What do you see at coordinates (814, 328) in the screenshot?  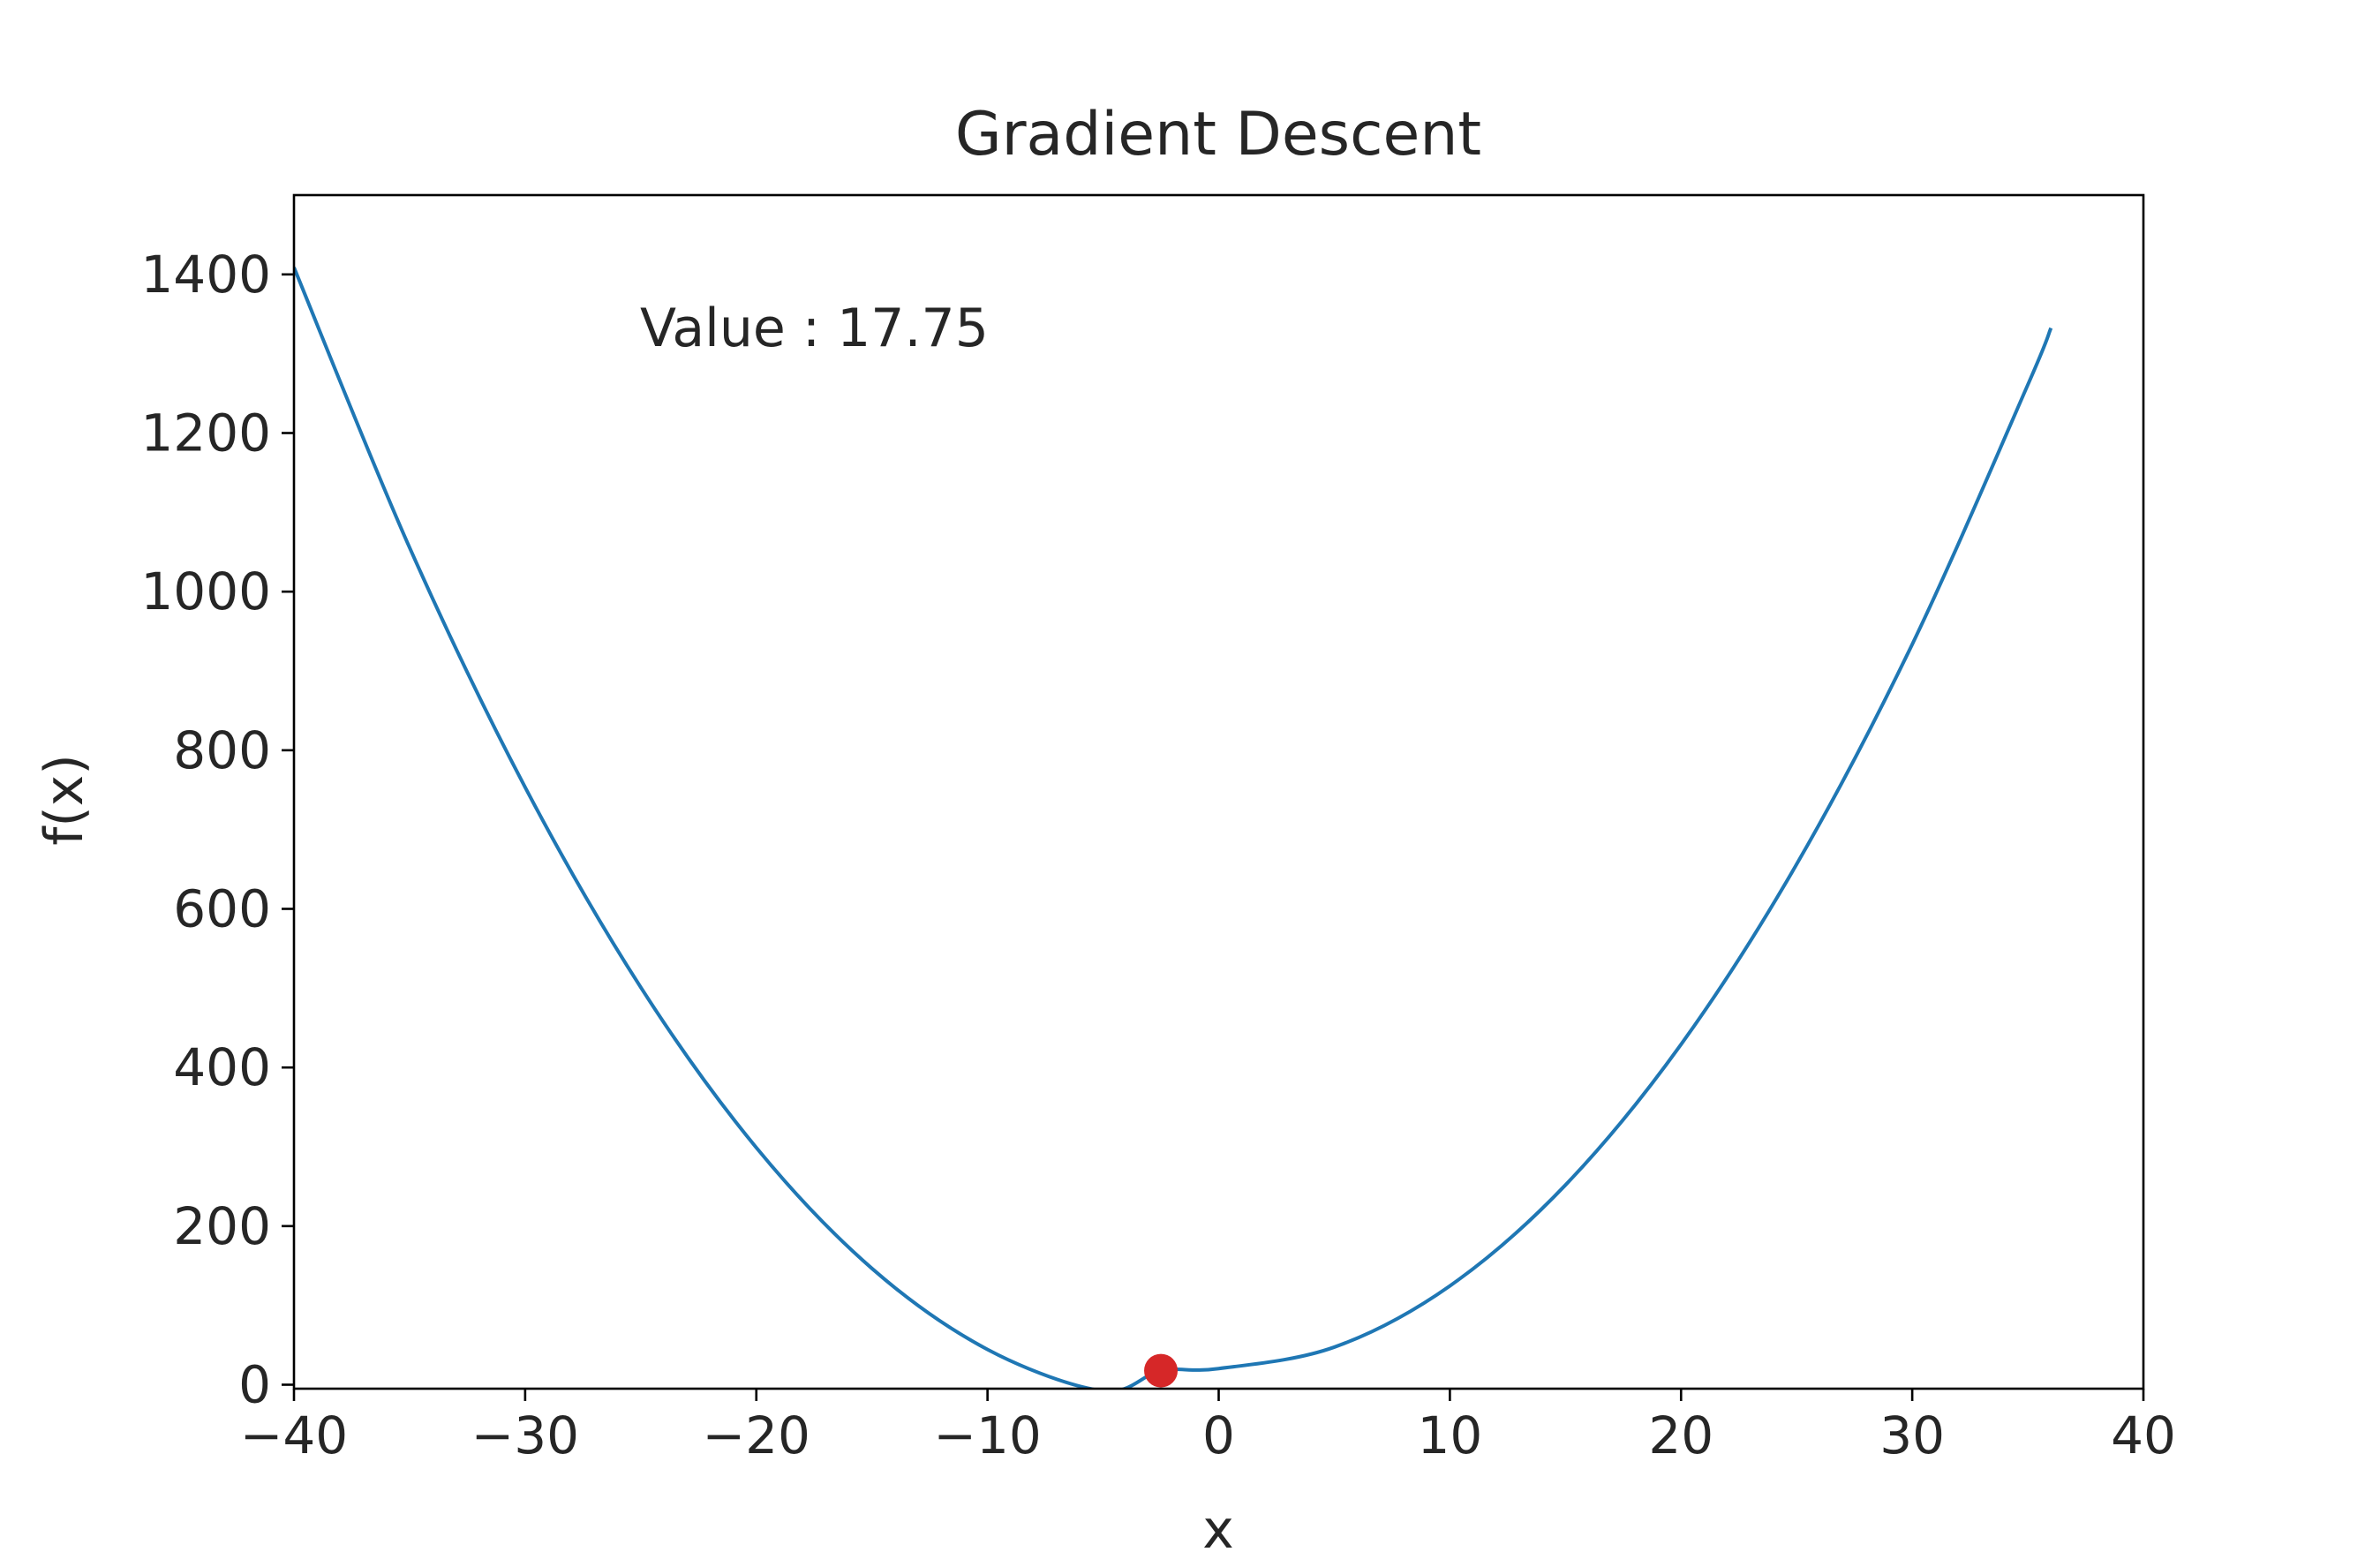 I see `value-annotation: Value : 17.75` at bounding box center [814, 328].